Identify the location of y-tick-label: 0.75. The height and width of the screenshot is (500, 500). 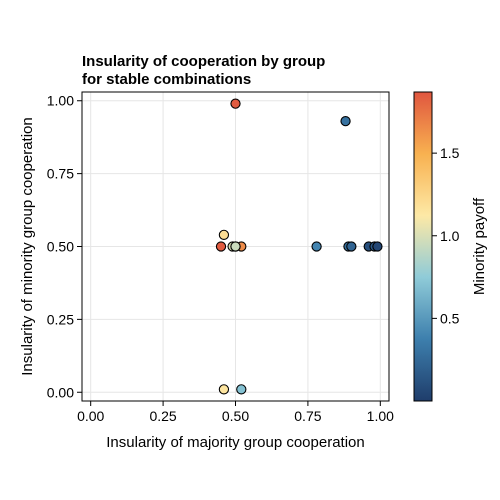
(60, 174).